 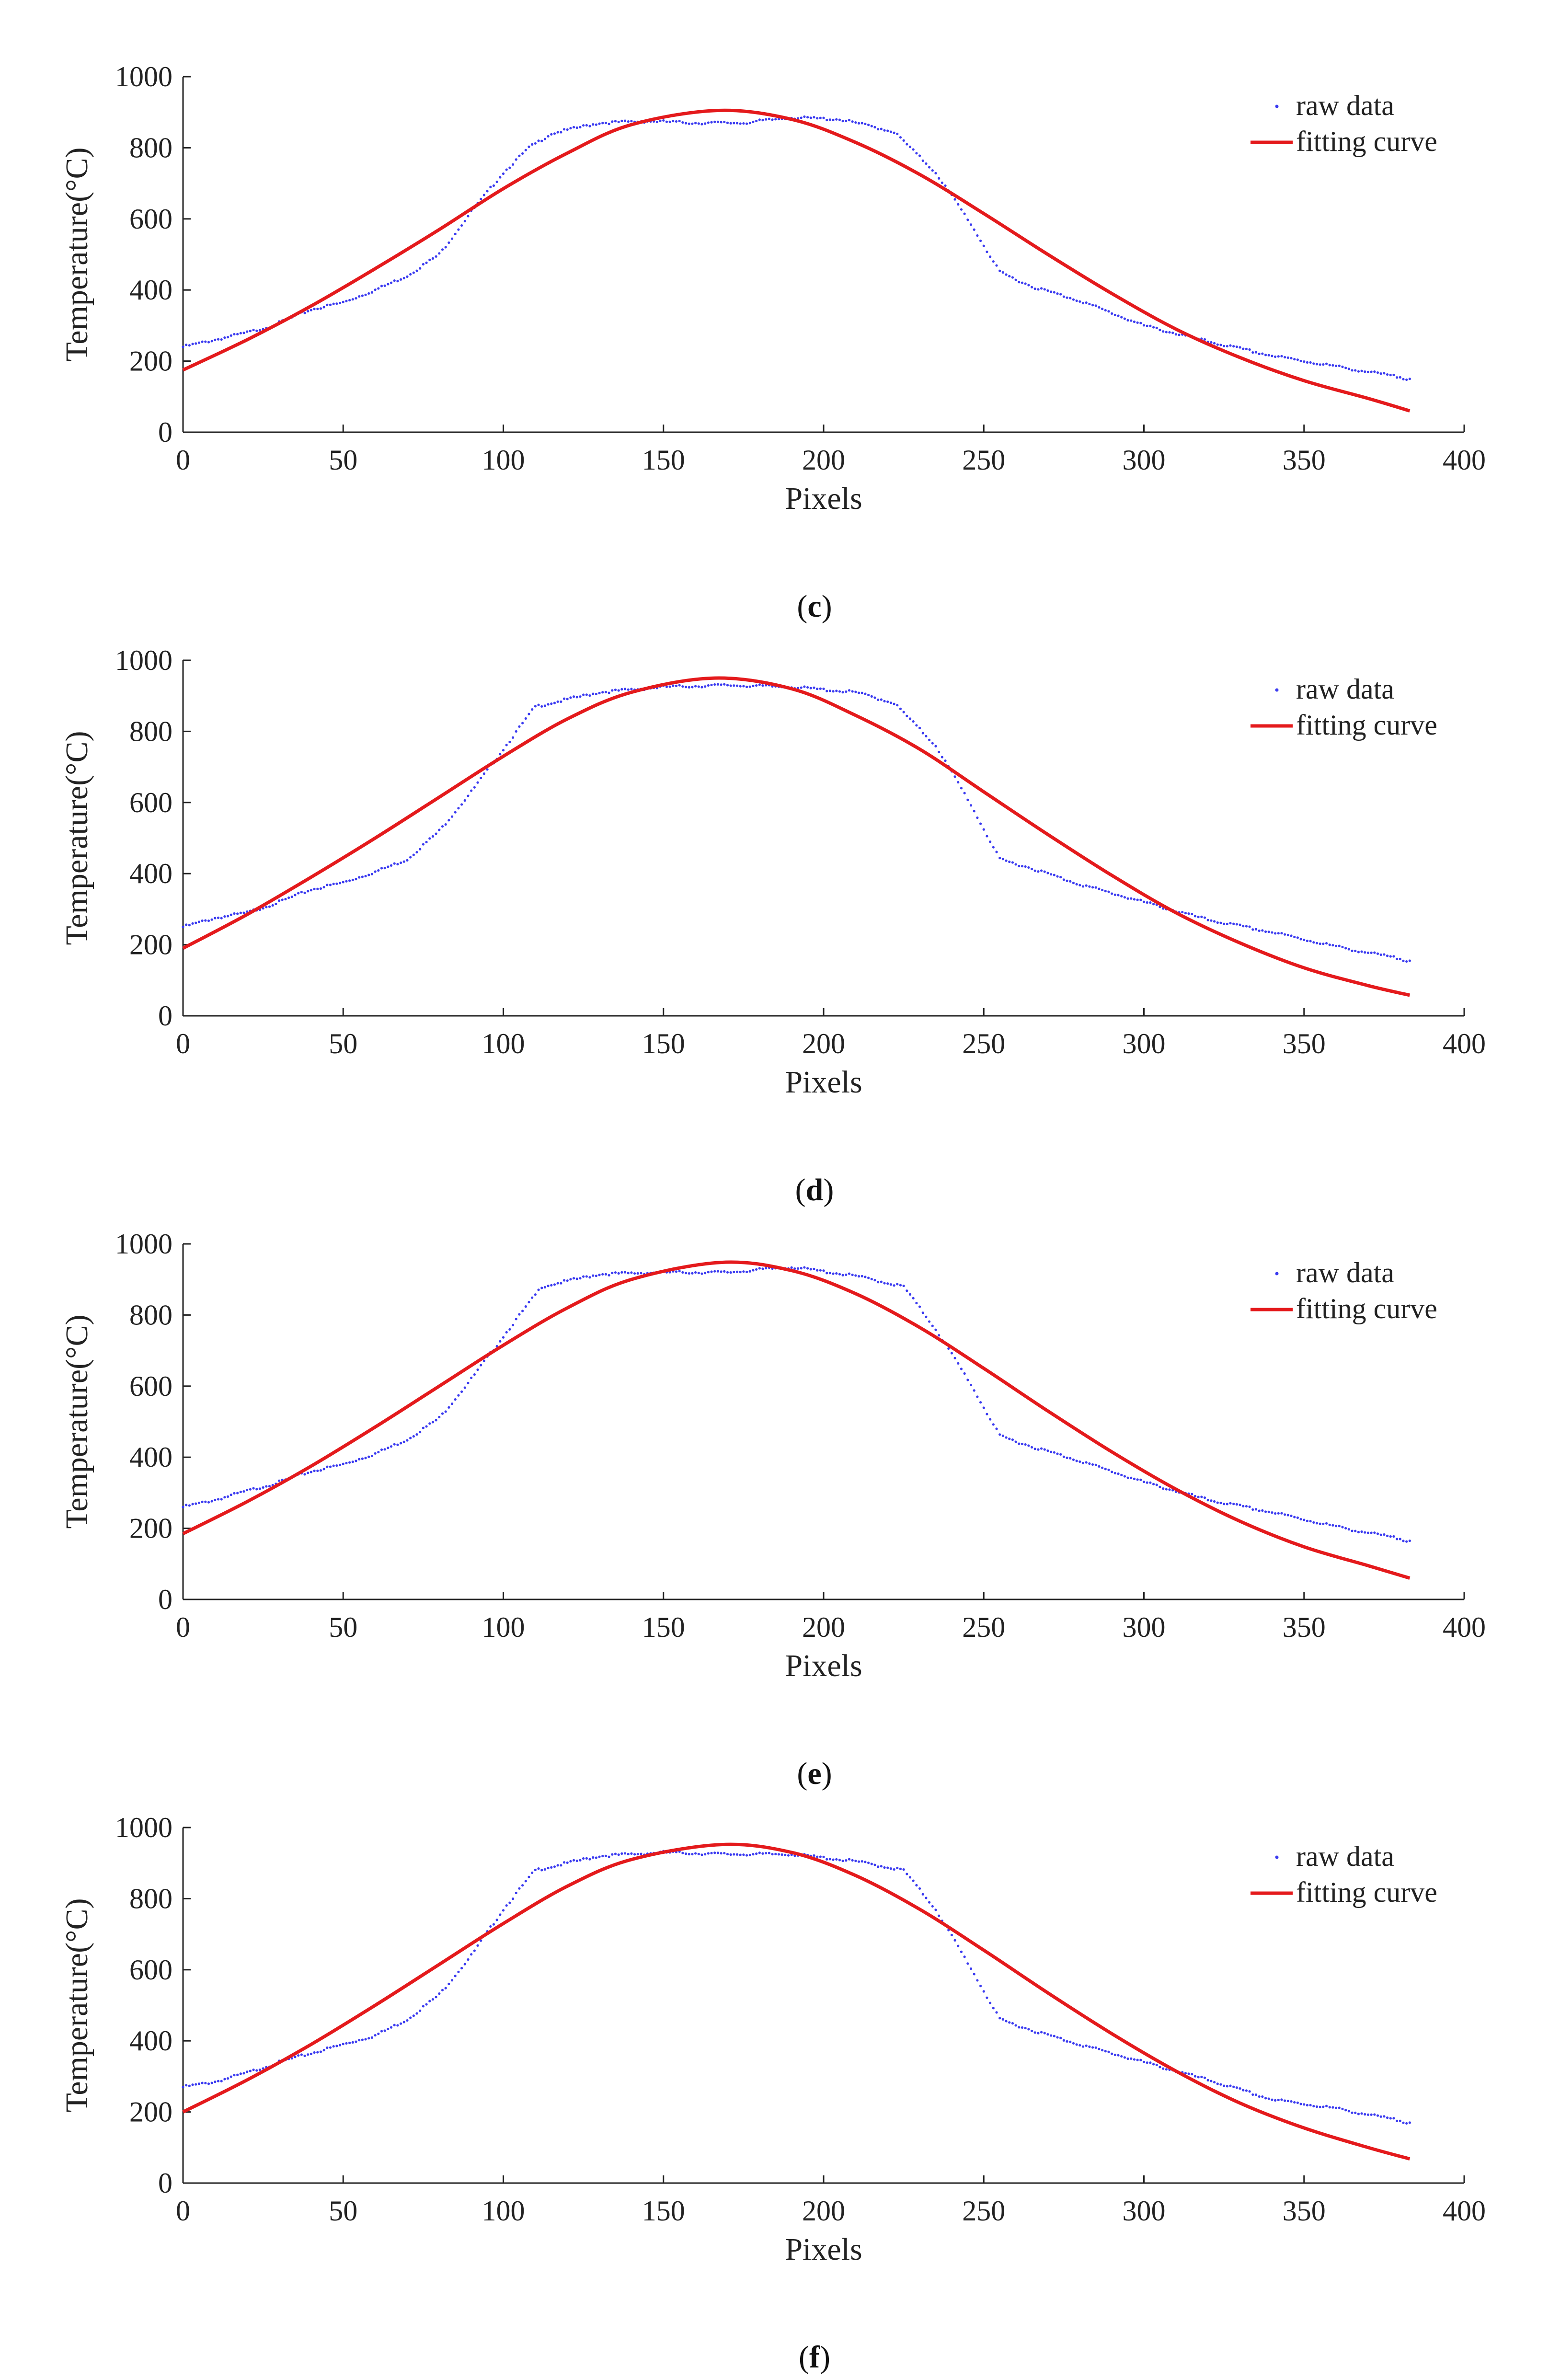 I want to click on x-axis-title: Pixels, so click(x=823, y=2249).